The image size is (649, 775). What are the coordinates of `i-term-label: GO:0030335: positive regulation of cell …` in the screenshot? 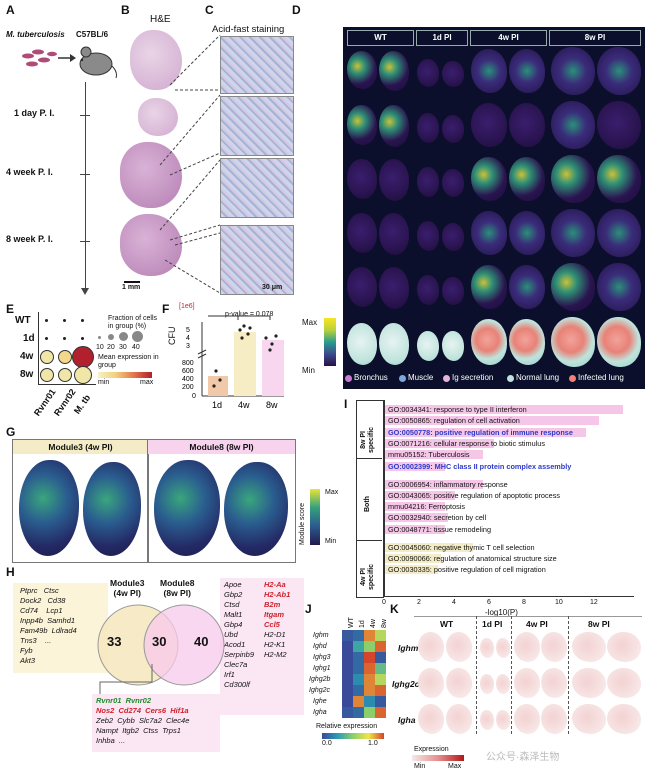 It's located at (467, 570).